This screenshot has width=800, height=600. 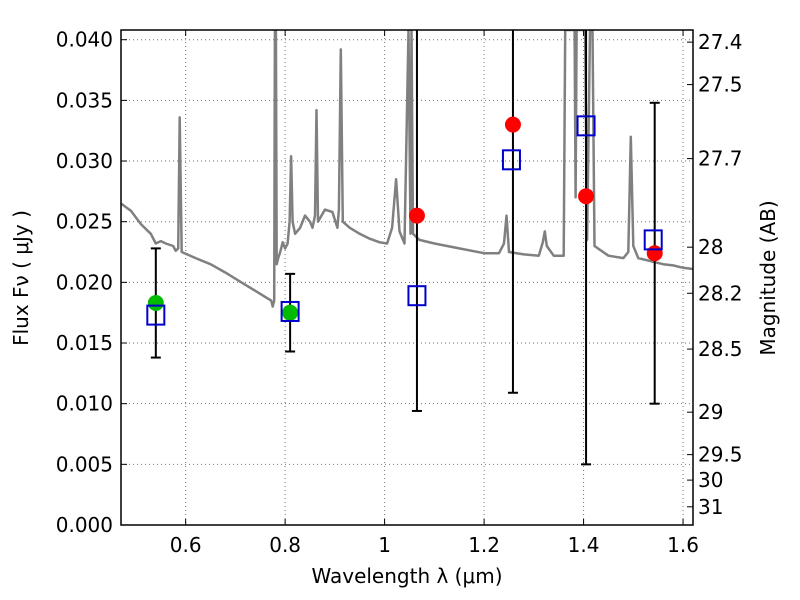 I want to click on x-tick-label: 0.6, so click(x=186, y=545).